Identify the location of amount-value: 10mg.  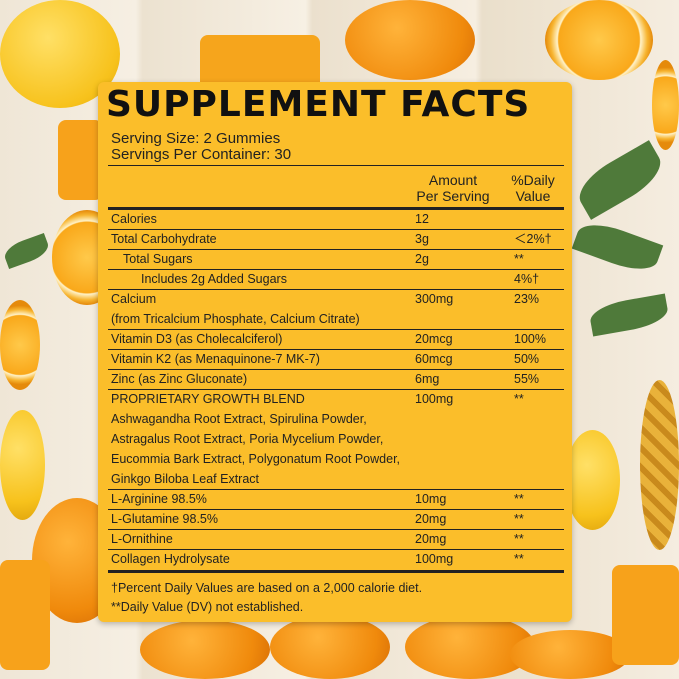
(431, 499).